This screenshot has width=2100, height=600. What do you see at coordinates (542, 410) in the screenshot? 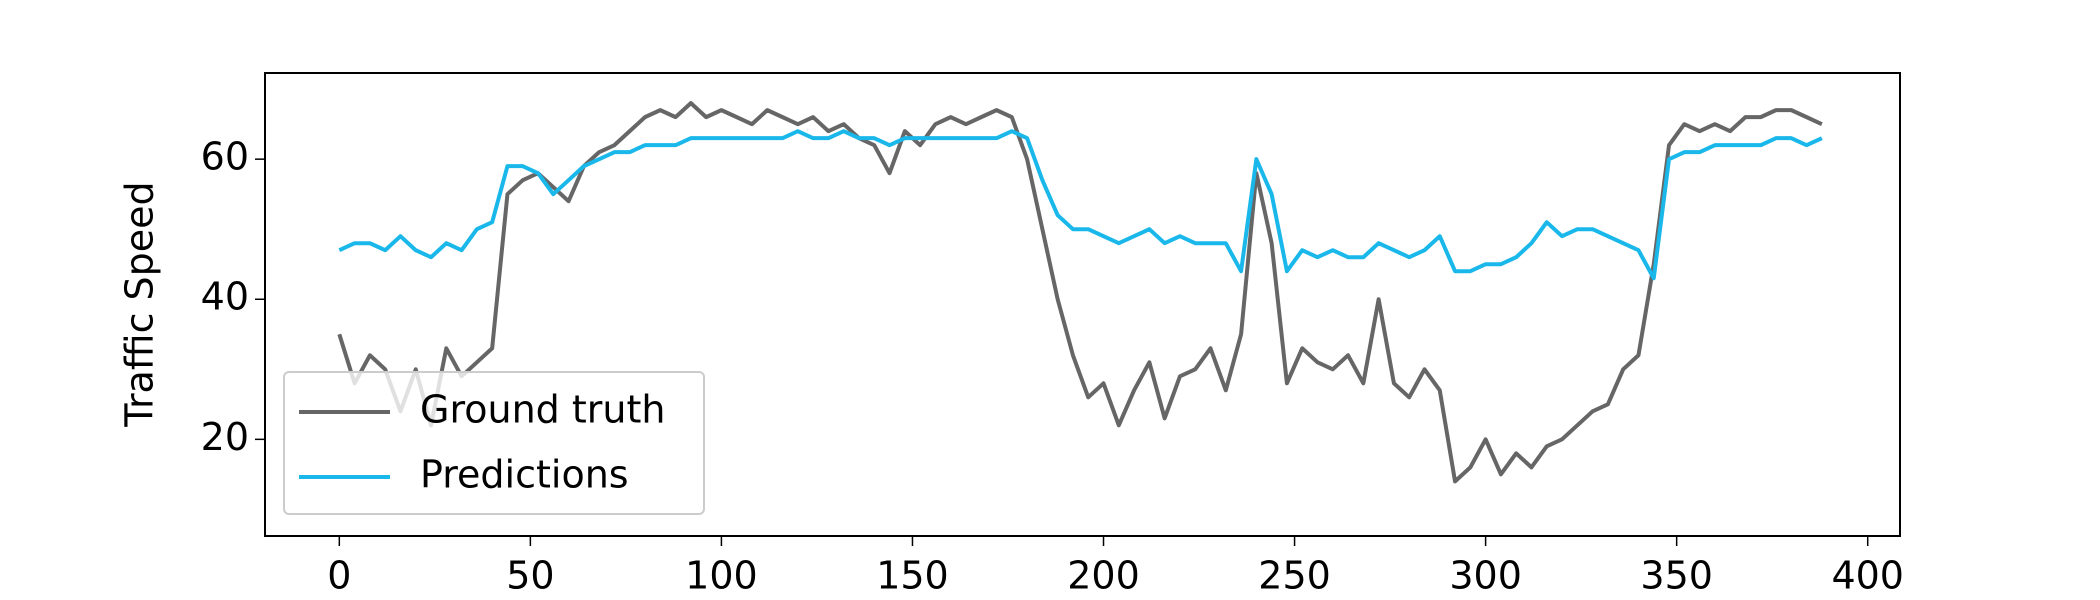
I see `legend-label: Ground truth` at bounding box center [542, 410].